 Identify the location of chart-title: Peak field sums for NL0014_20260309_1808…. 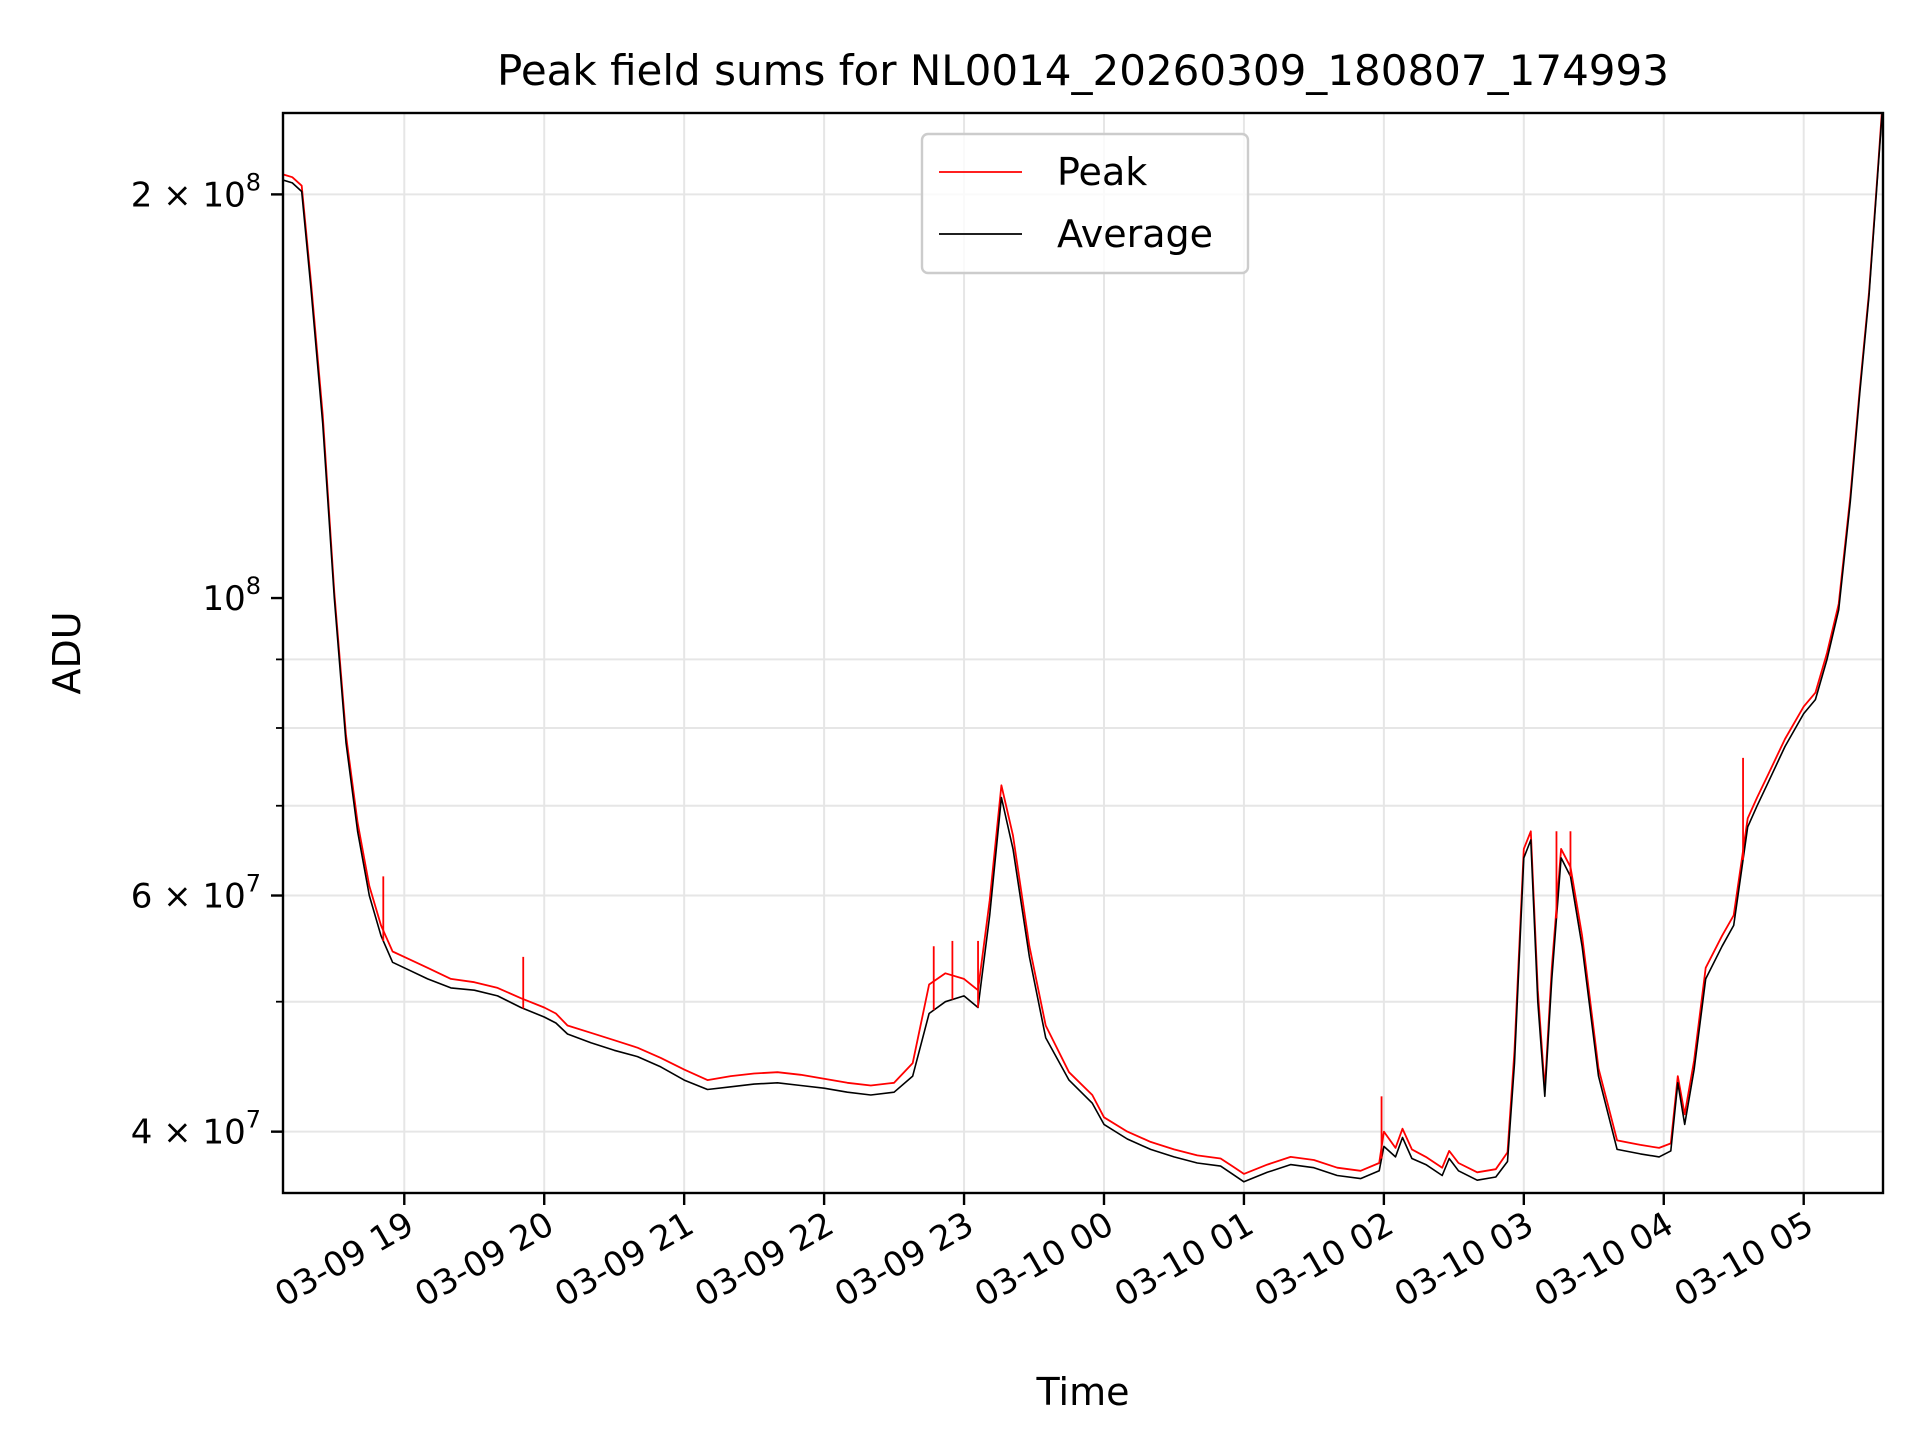
(1083, 70).